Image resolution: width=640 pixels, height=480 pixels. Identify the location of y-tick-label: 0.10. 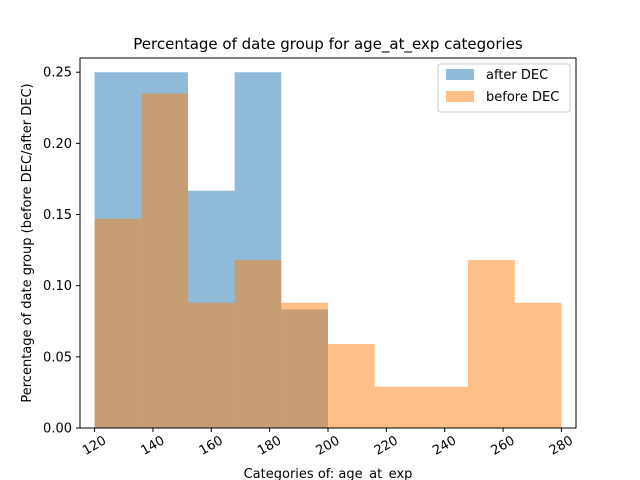
(57, 286).